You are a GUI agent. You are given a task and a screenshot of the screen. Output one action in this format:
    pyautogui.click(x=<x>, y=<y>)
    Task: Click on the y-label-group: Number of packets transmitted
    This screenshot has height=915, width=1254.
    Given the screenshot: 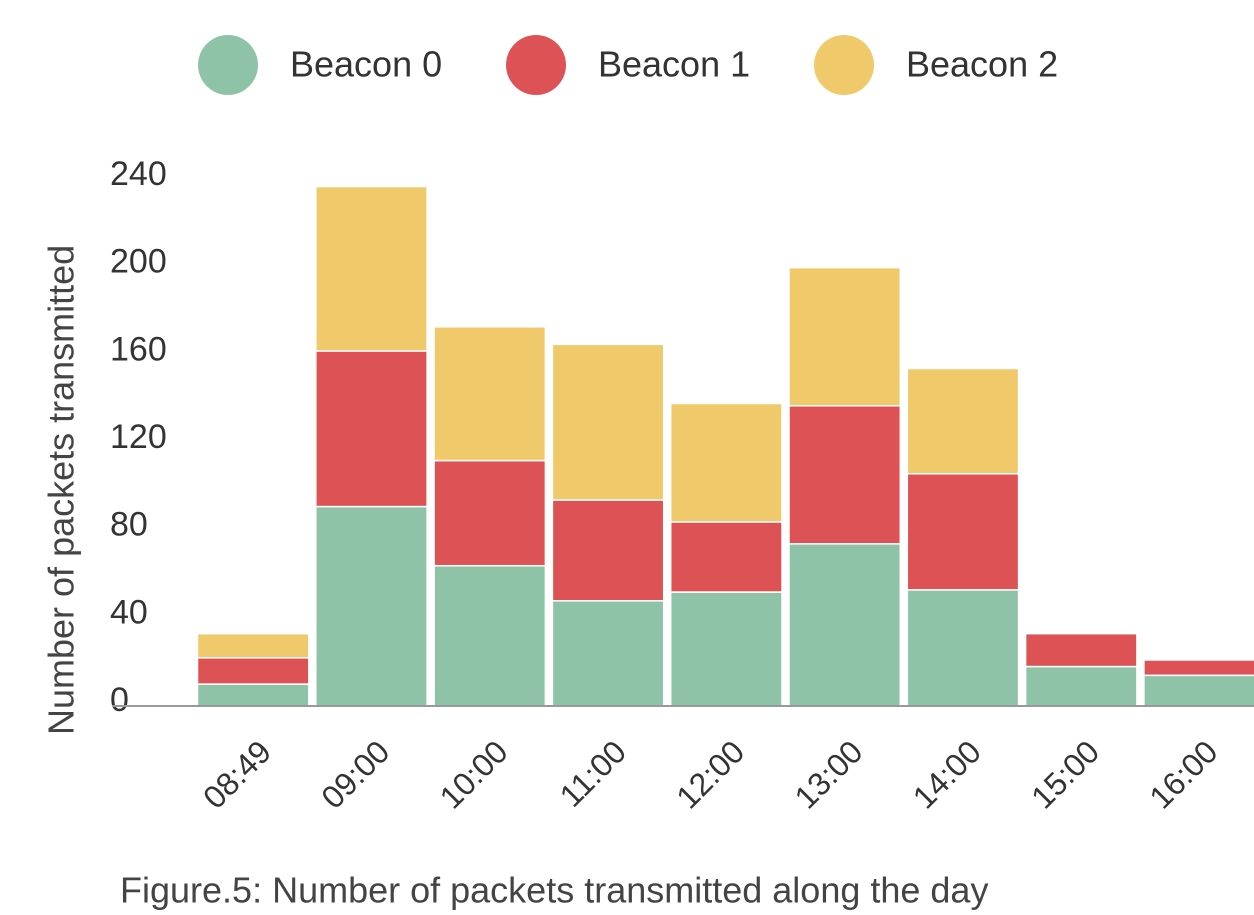 What is the action you would take?
    pyautogui.click(x=61, y=490)
    